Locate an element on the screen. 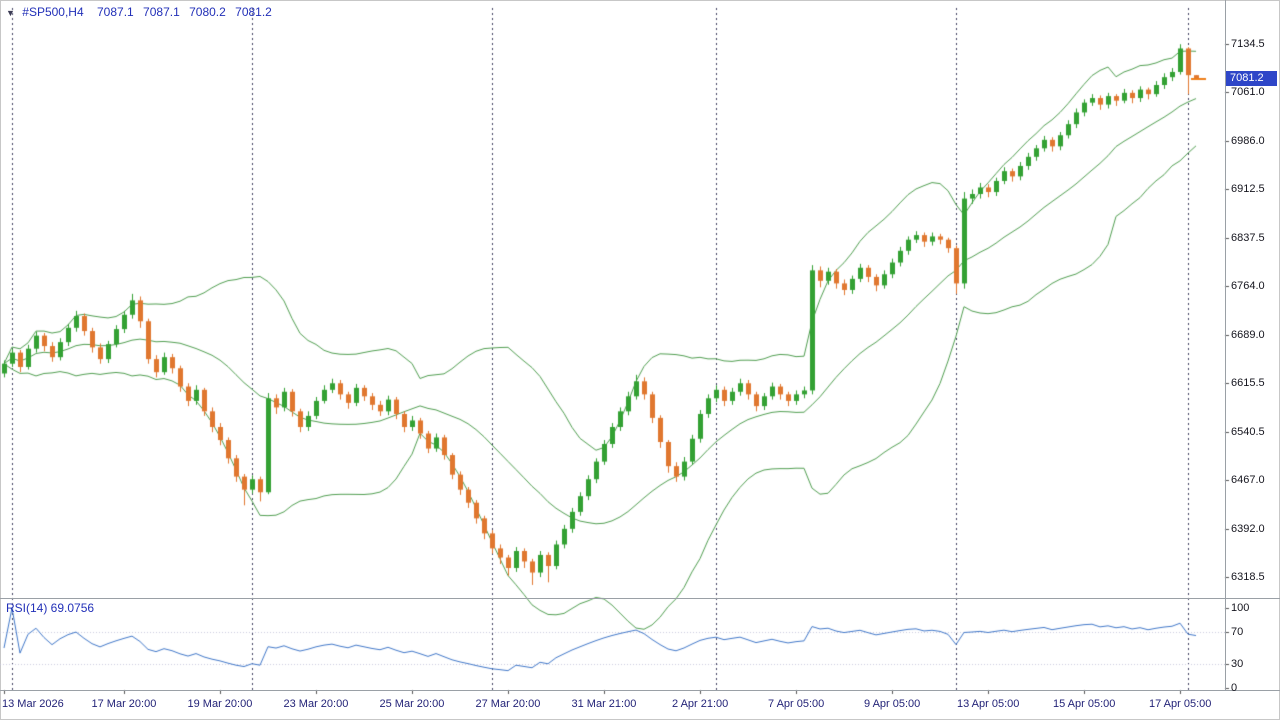  time-axis-label: 19 Mar 20:00 is located at coordinates (220, 704).